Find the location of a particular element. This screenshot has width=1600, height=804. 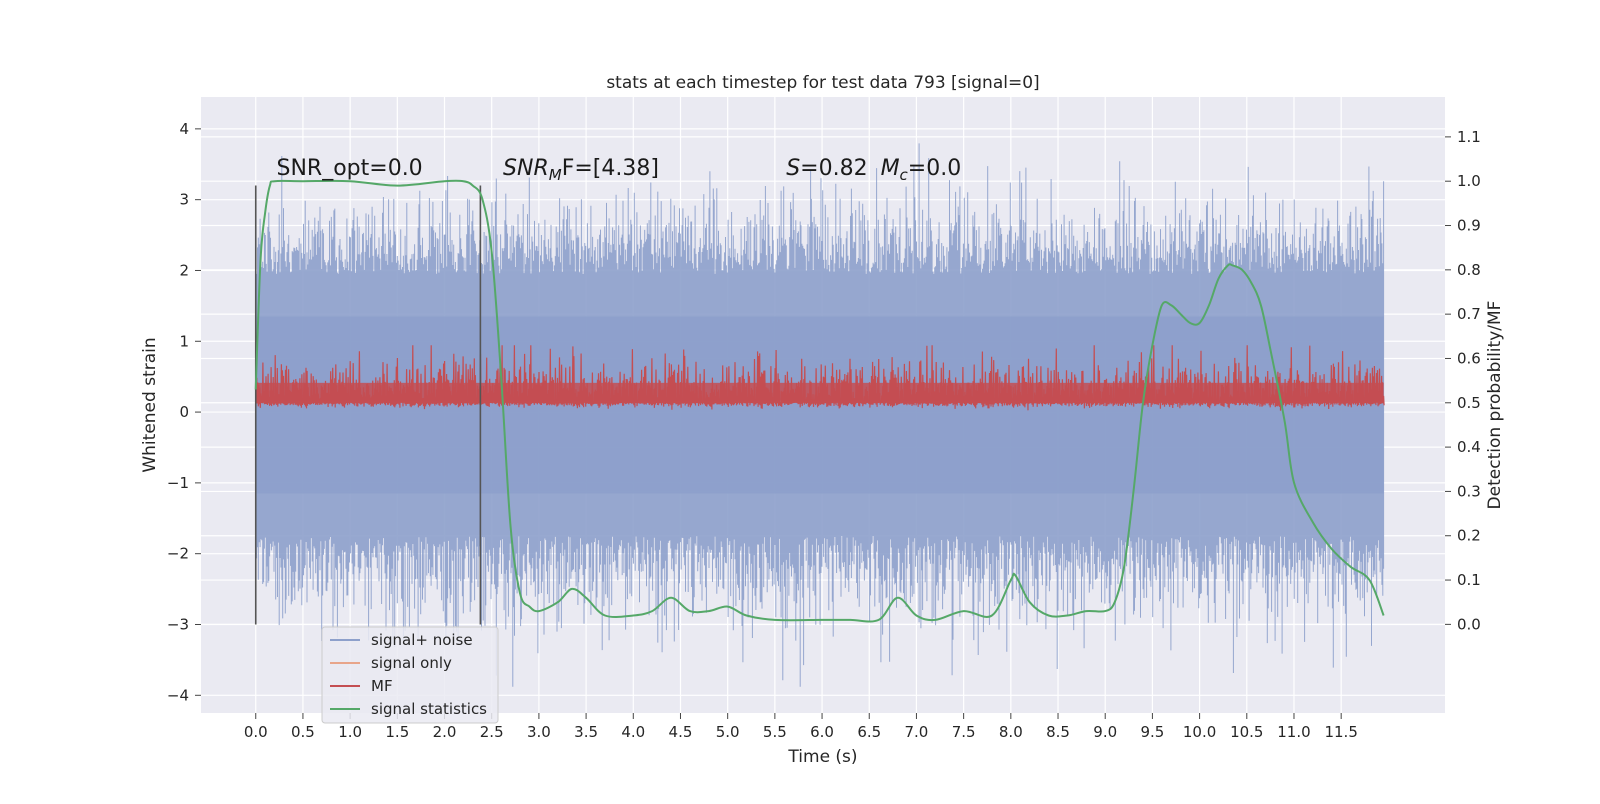

x-tick-label: 8.5 is located at coordinates (1058, 732).